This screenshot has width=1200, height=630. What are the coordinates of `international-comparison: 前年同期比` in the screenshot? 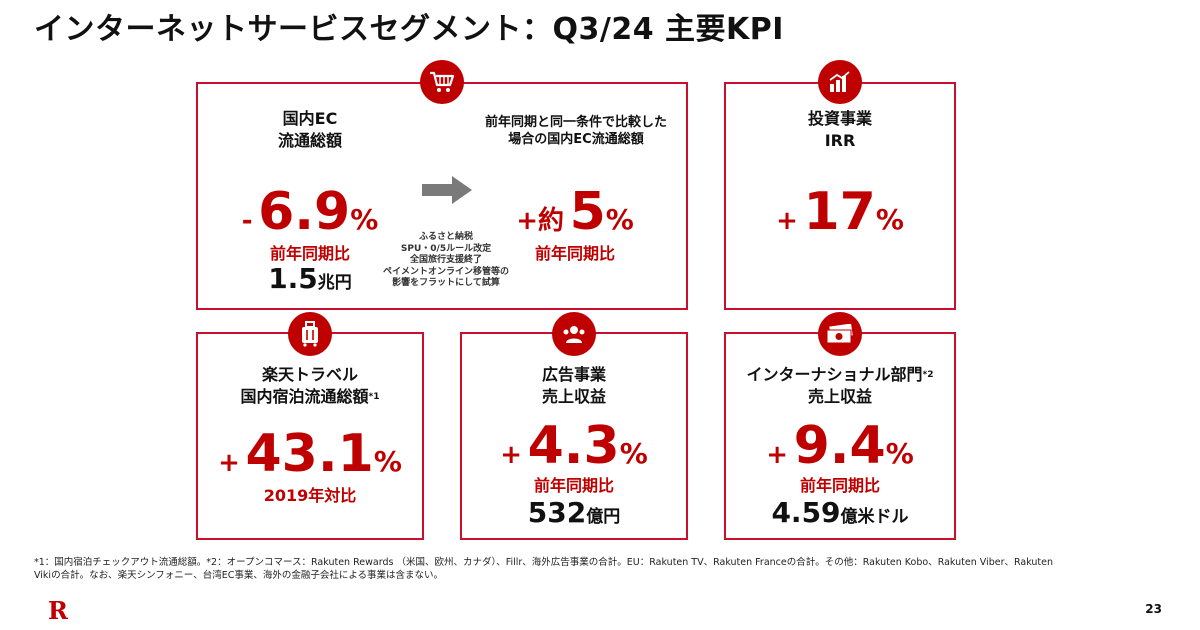 It's located at (839, 485).